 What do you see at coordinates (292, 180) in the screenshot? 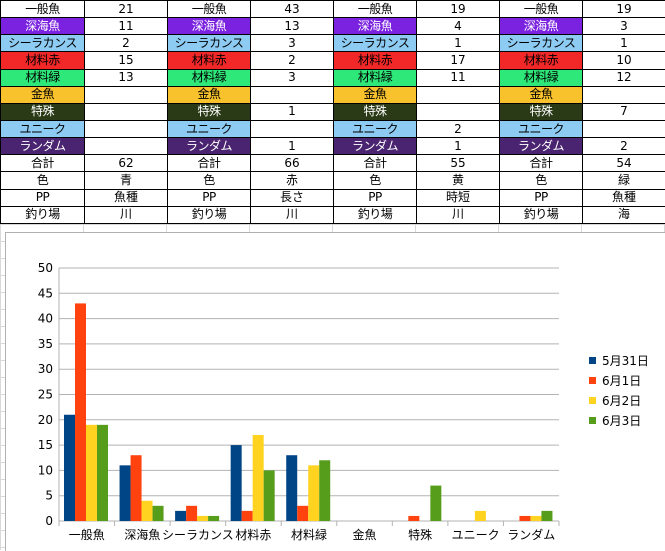
I see `summary-value-cell: 赤` at bounding box center [292, 180].